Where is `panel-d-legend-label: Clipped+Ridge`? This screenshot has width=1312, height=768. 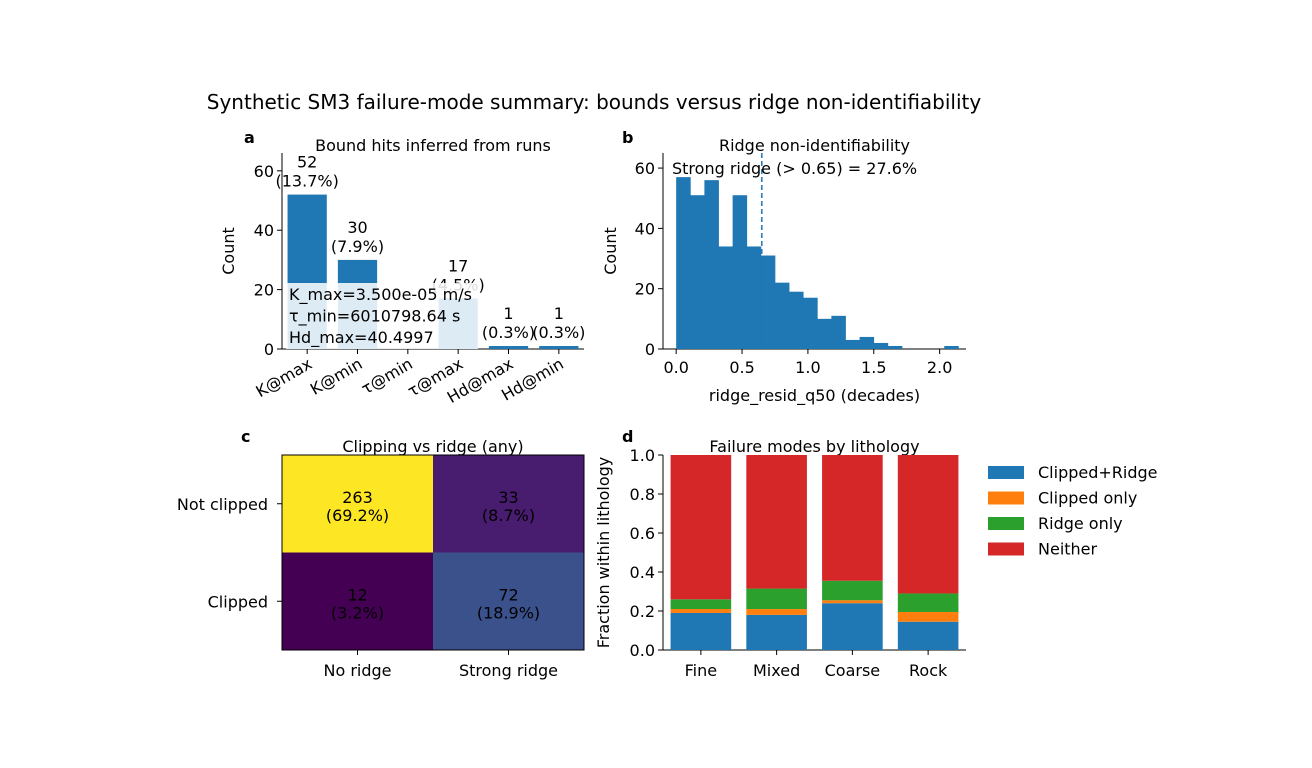
panel-d-legend-label: Clipped+Ridge is located at coordinates (1098, 472).